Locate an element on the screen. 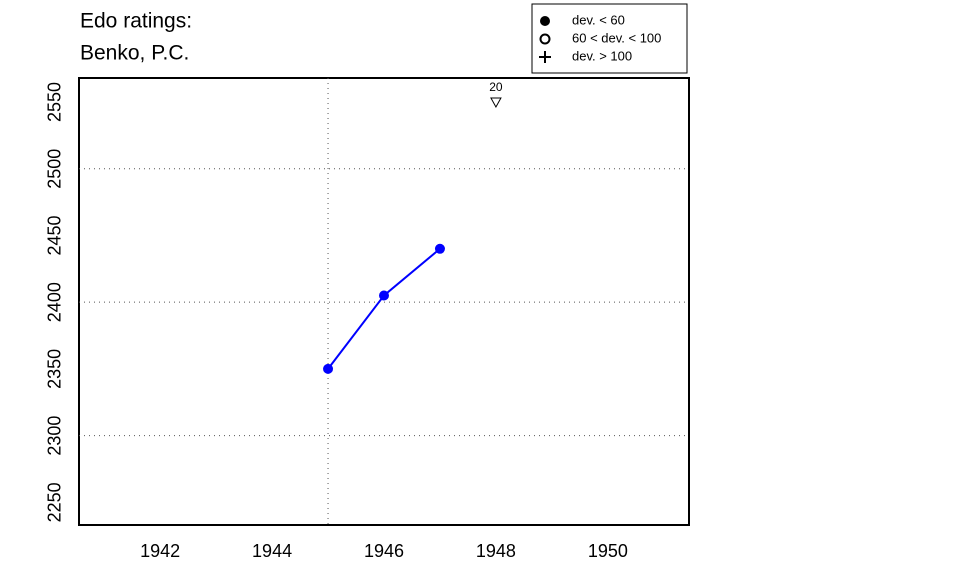 The image size is (960, 576). y-tick-label: 2500 is located at coordinates (55, 169).